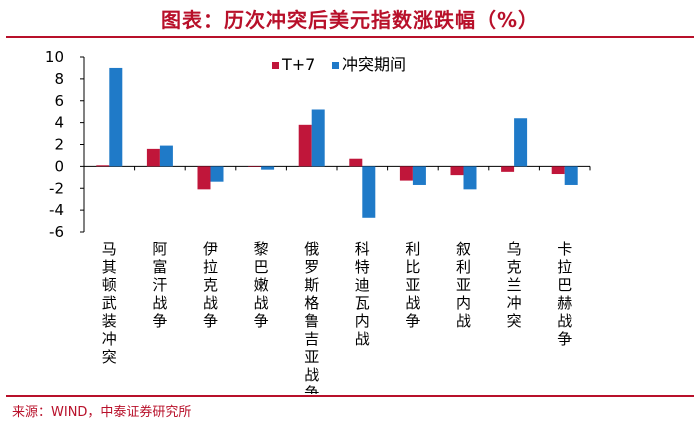 The height and width of the screenshot is (424, 700). Describe the element at coordinates (350, 396) in the screenshot. I see `source-divider` at that location.